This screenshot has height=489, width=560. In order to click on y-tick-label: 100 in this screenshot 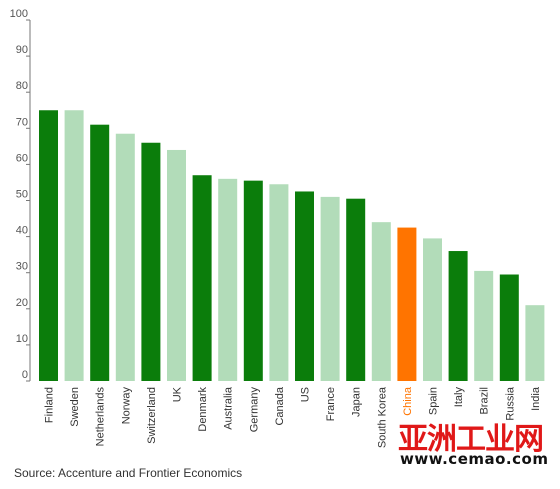, I will do `click(19, 14)`.